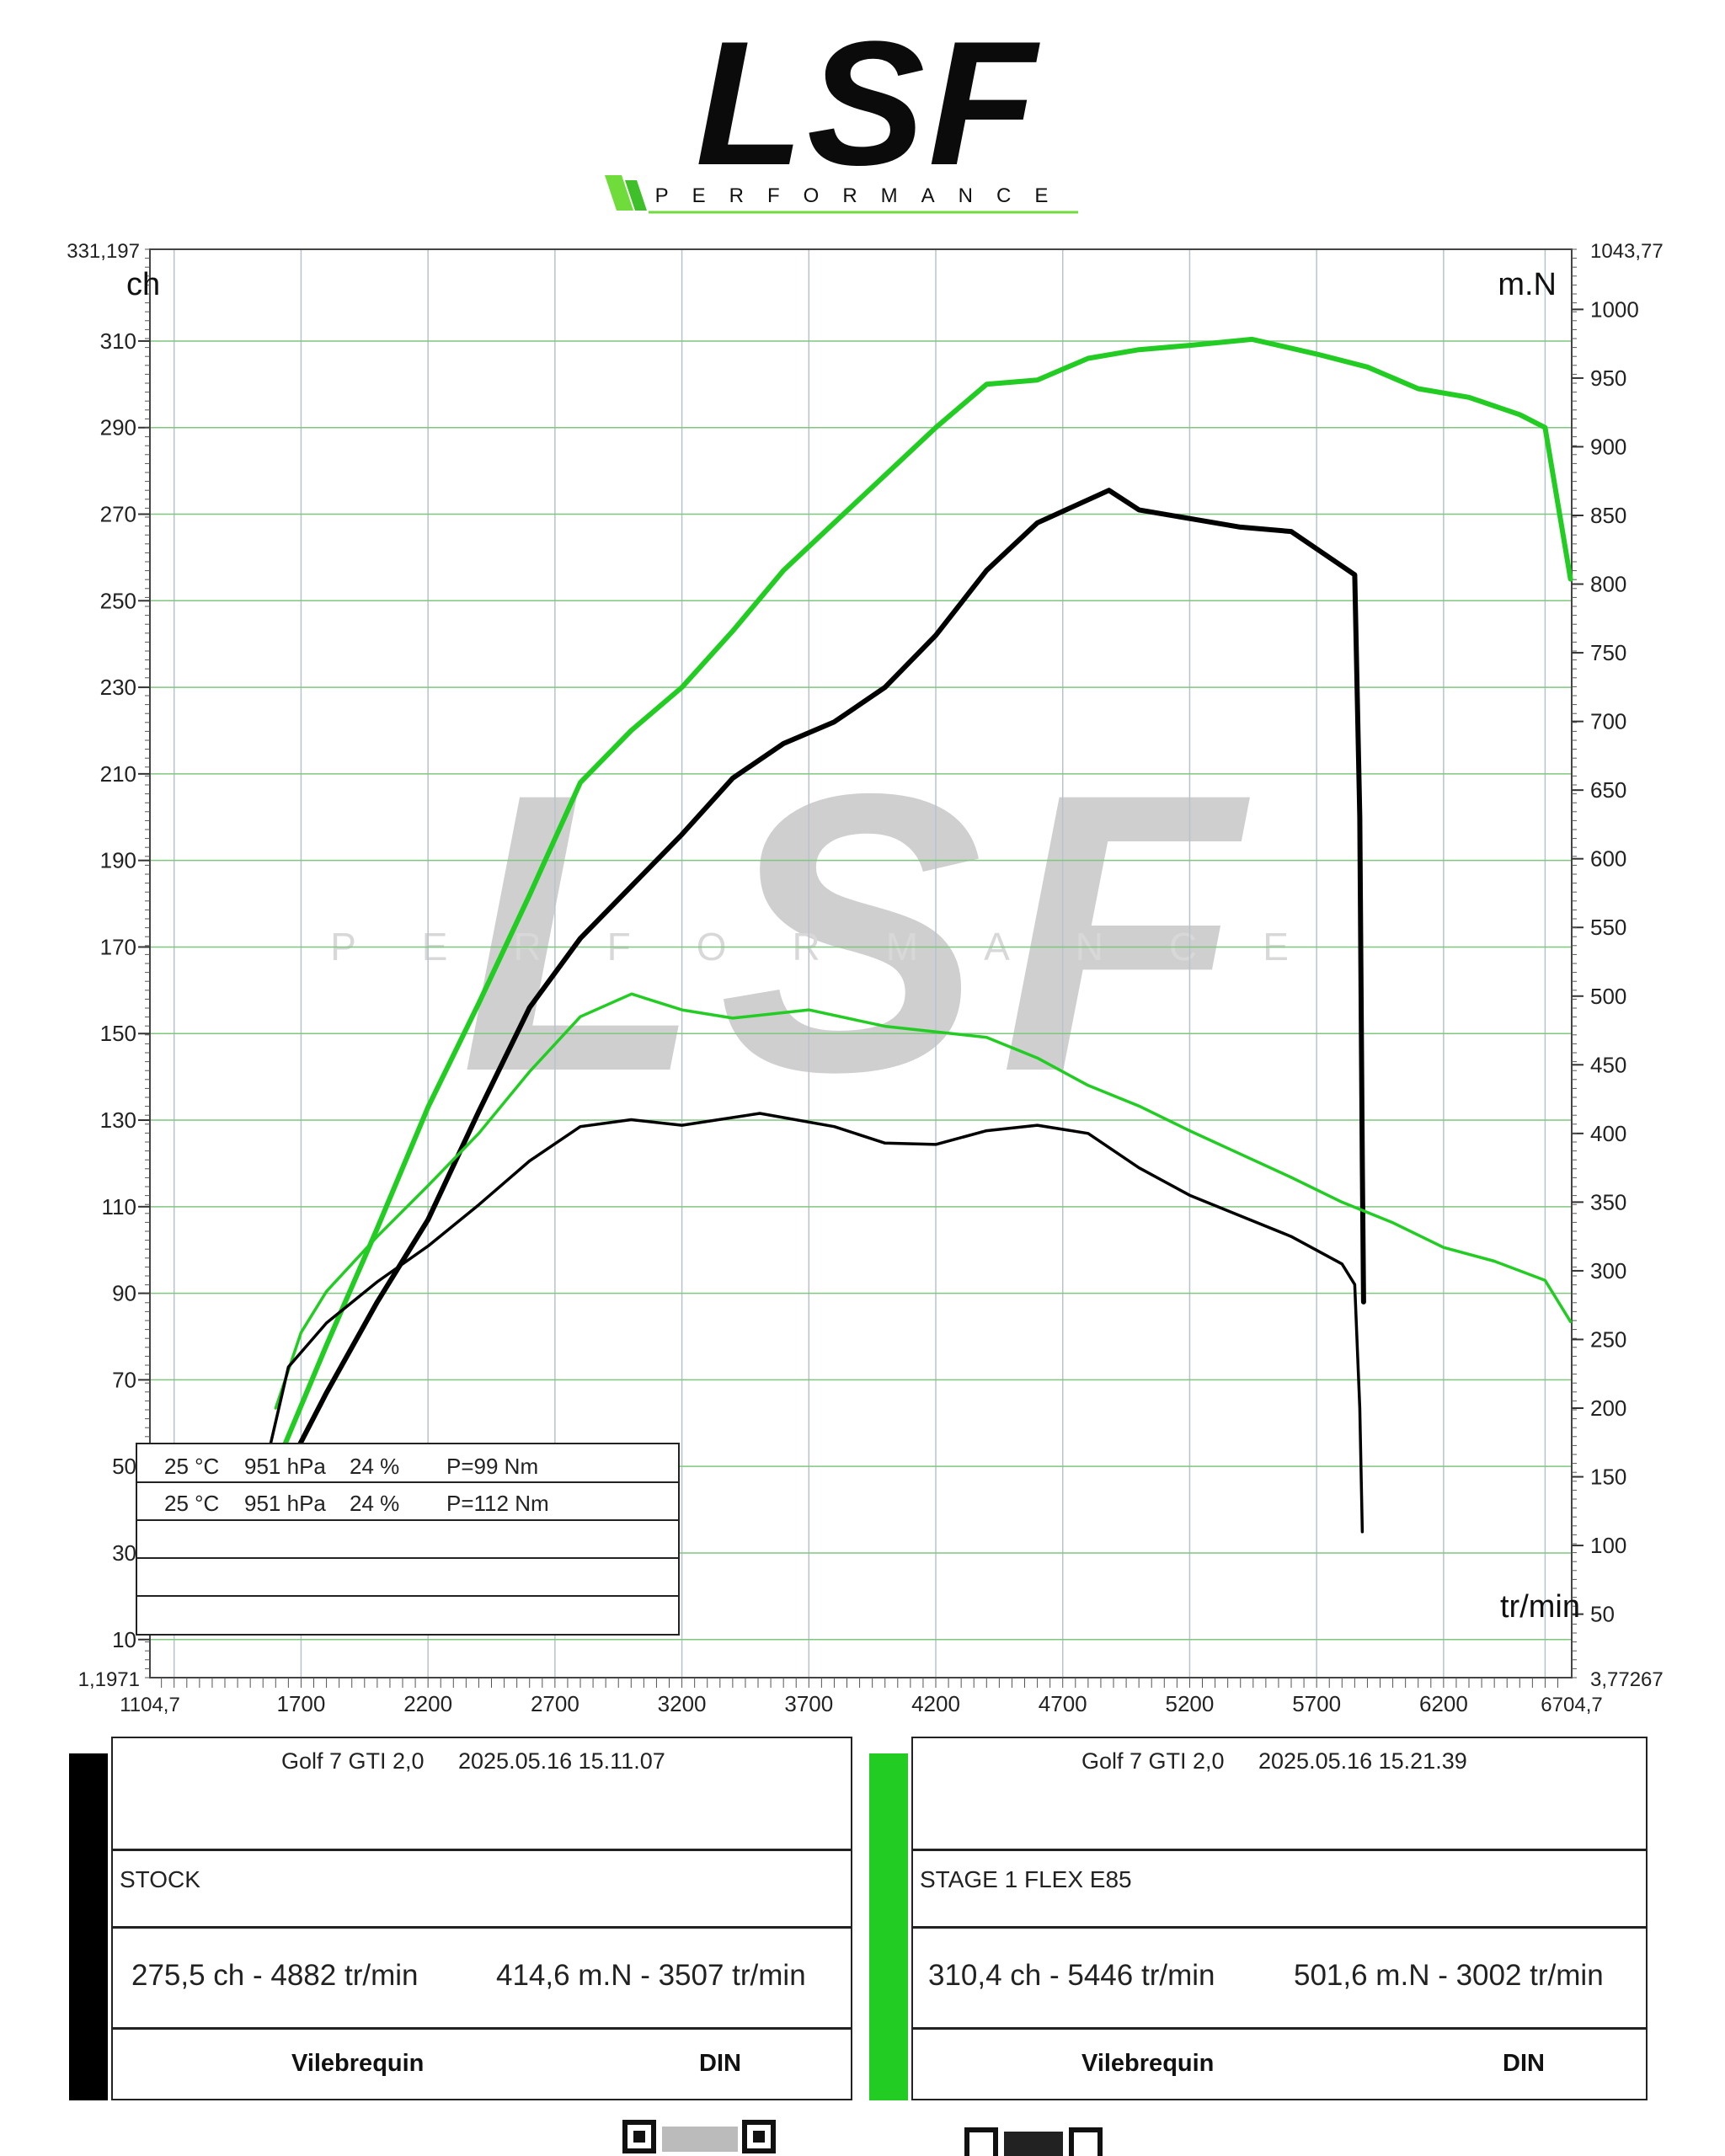  What do you see at coordinates (868, 103) in the screenshot?
I see `logo-text: LSF` at bounding box center [868, 103].